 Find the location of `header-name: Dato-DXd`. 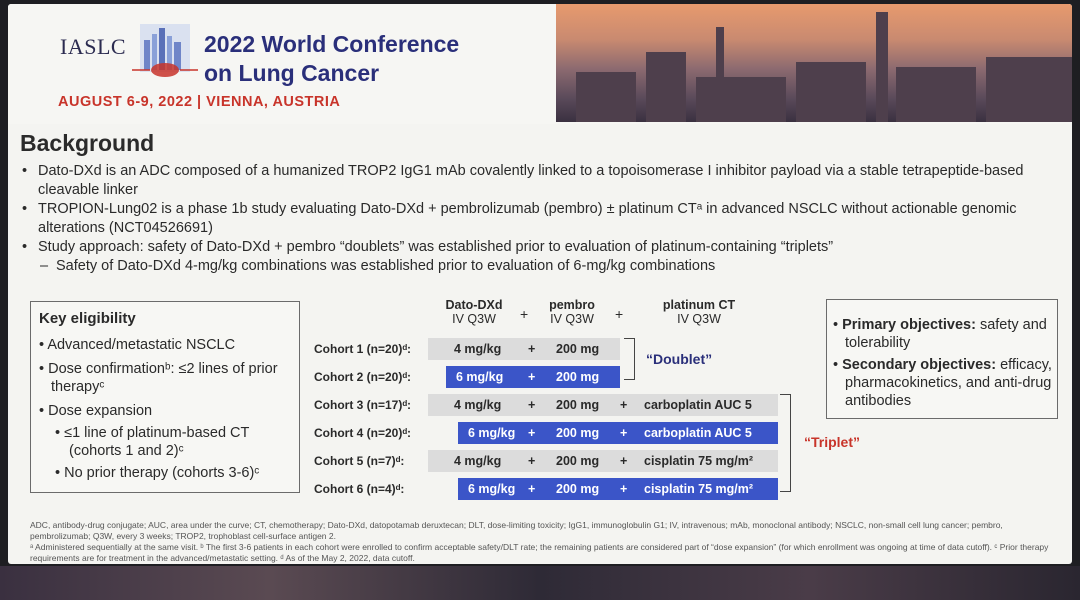

header-name: Dato-DXd is located at coordinates (474, 305).